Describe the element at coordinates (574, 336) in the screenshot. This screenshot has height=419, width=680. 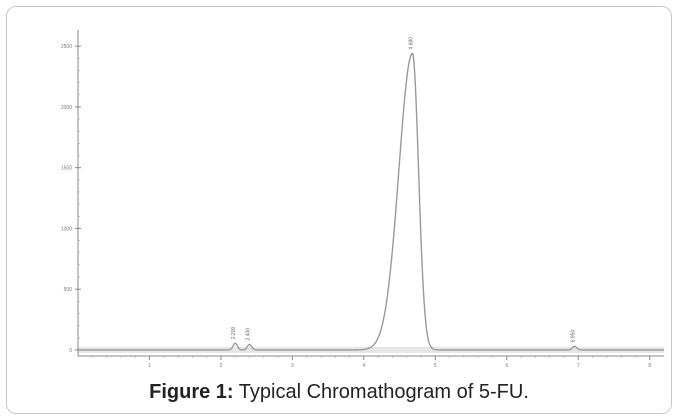
I see `peak-label: 6.950` at that location.